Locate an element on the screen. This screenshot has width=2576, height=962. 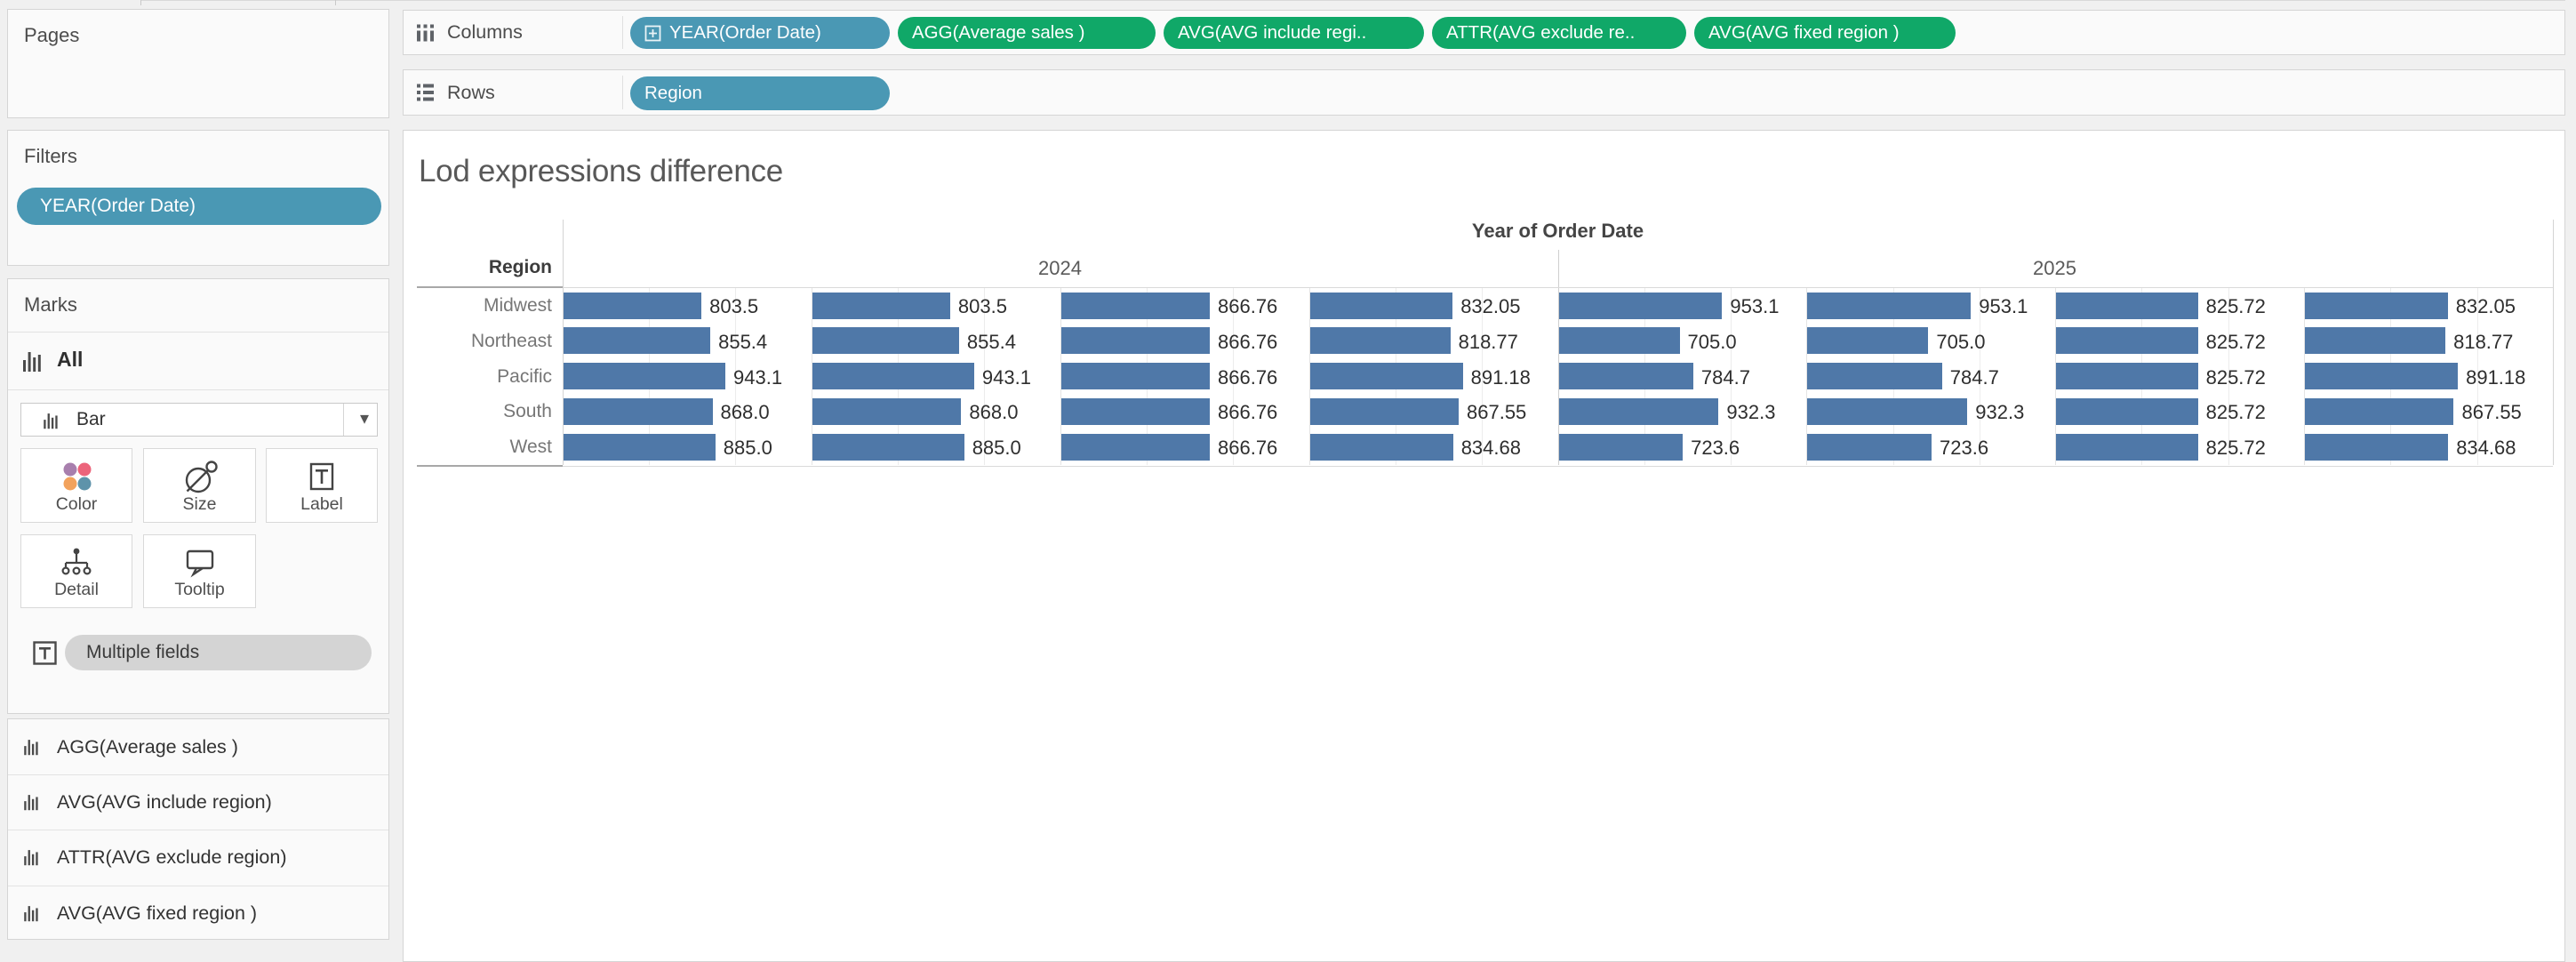
mark-type-select: Bar is located at coordinates (199, 420).